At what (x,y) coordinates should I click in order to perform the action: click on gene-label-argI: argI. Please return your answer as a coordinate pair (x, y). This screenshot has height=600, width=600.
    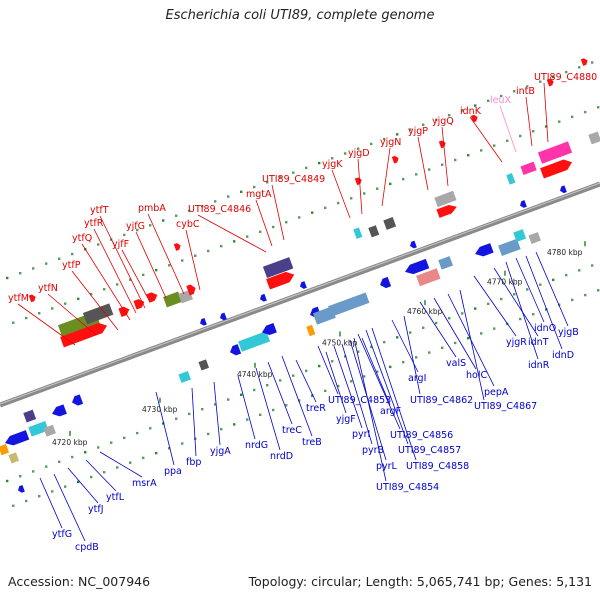
    Looking at the image, I should click on (417, 378).